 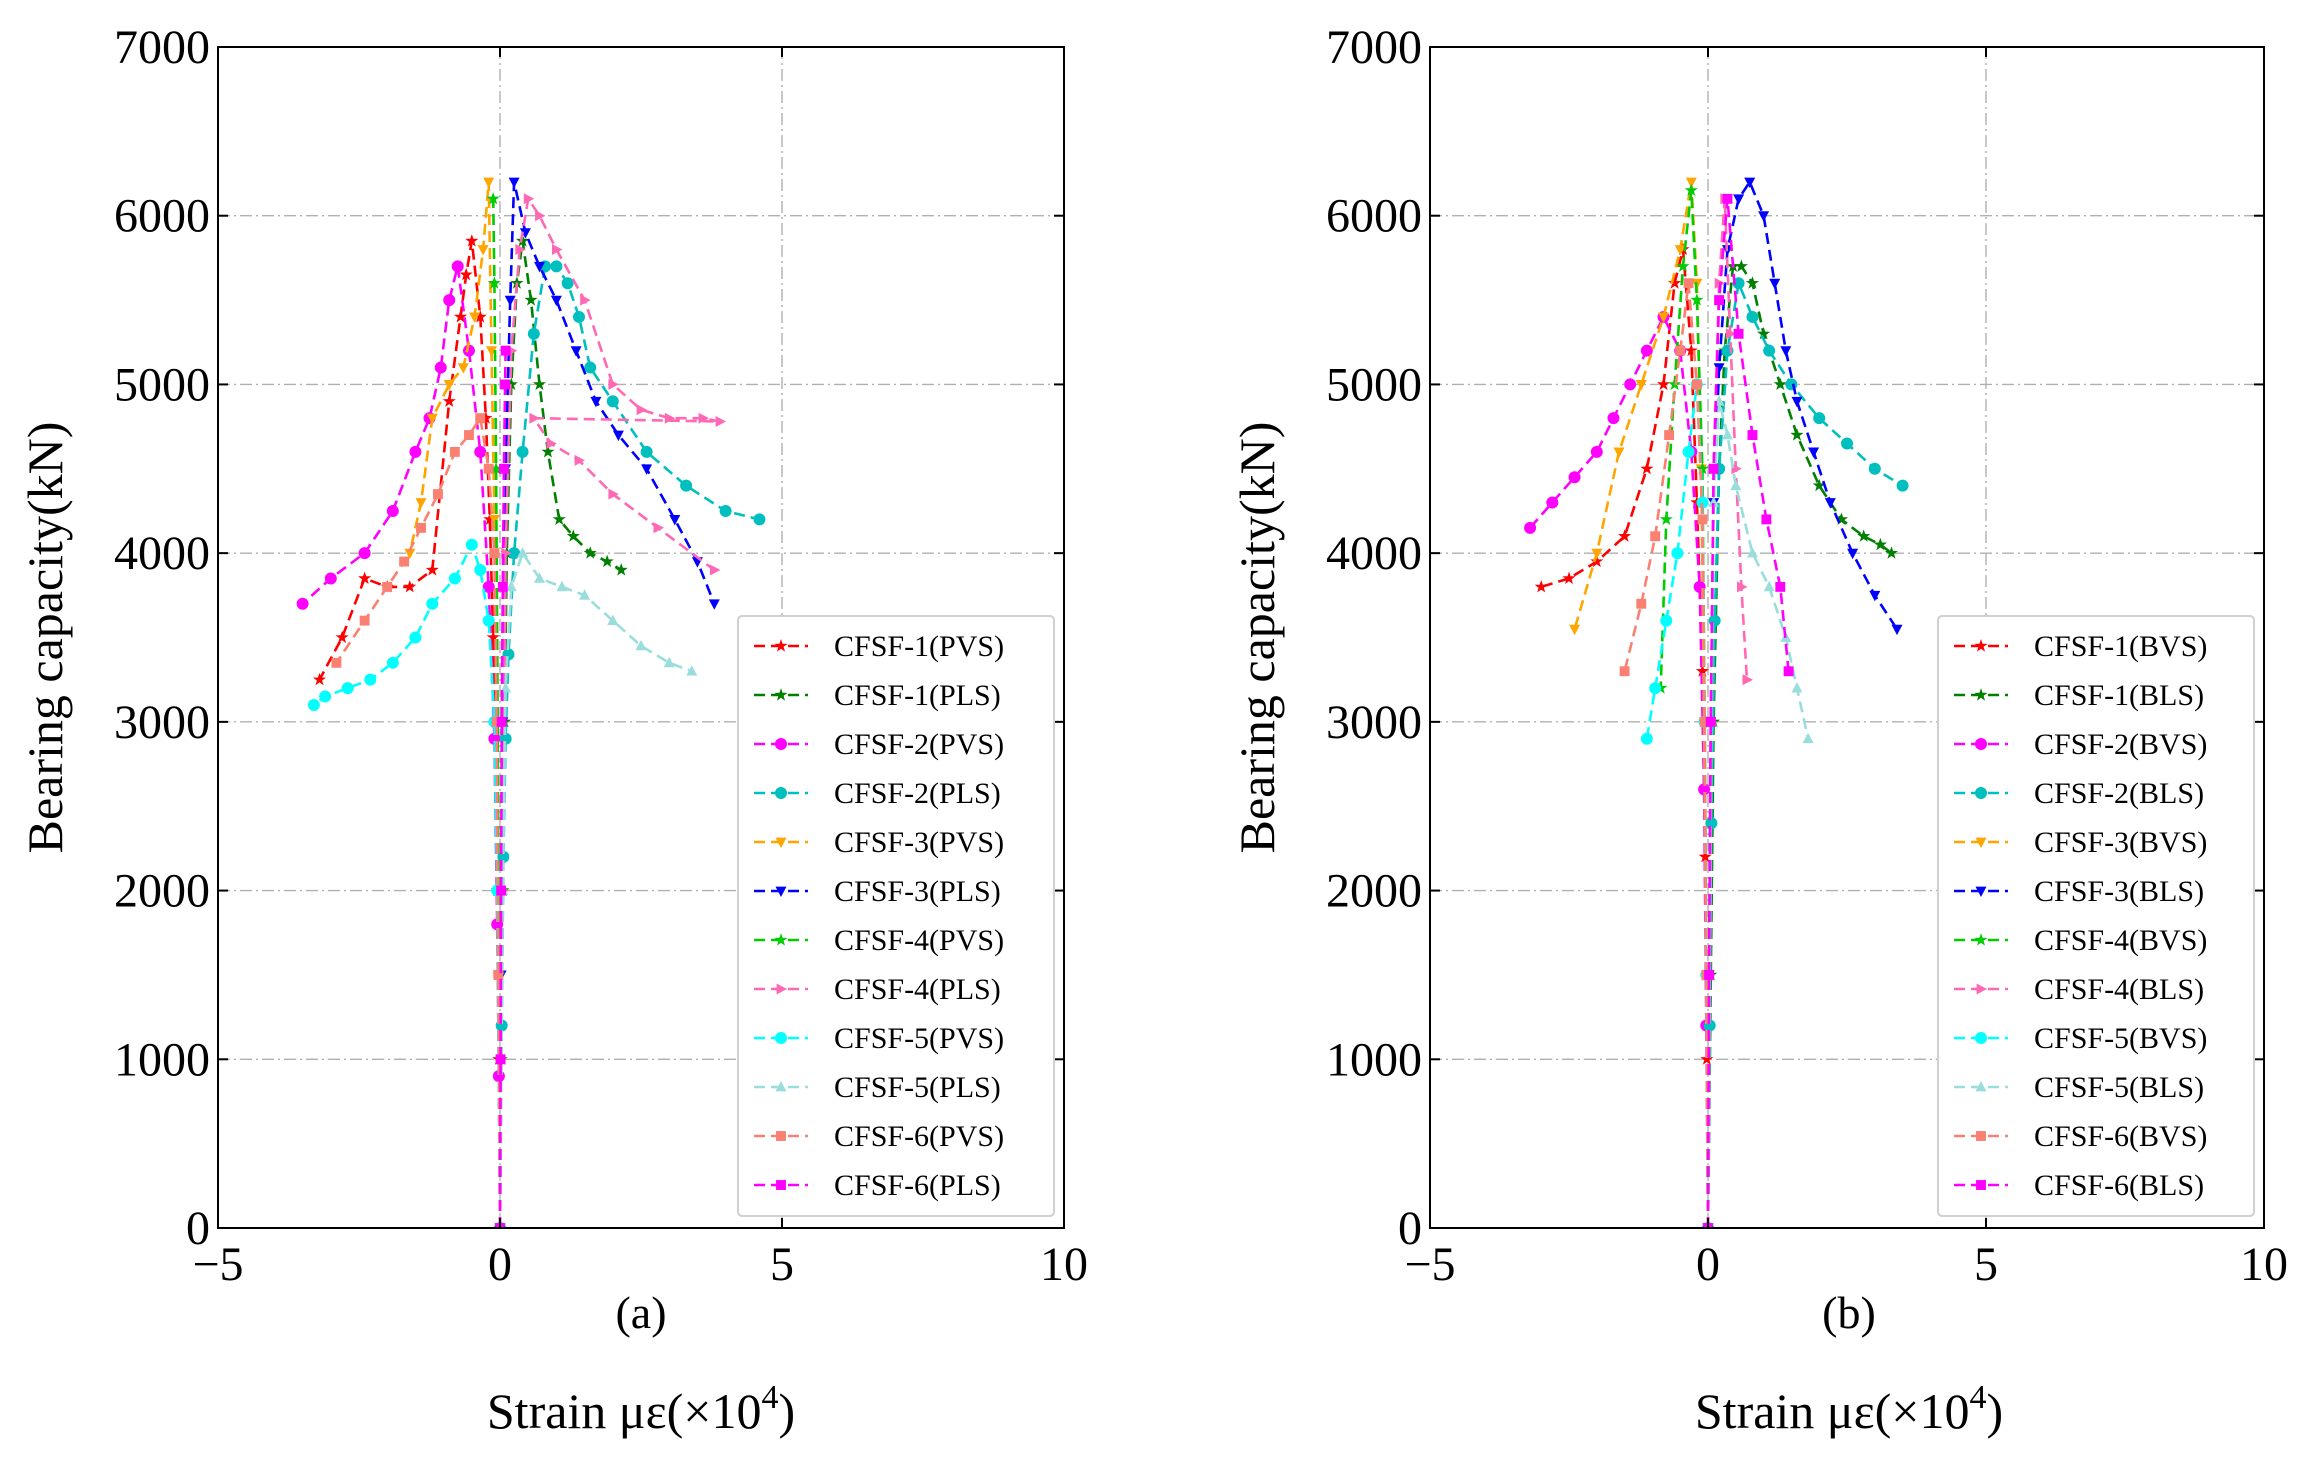 I want to click on x-axis-title-end: ), so click(x=1994, y=1411).